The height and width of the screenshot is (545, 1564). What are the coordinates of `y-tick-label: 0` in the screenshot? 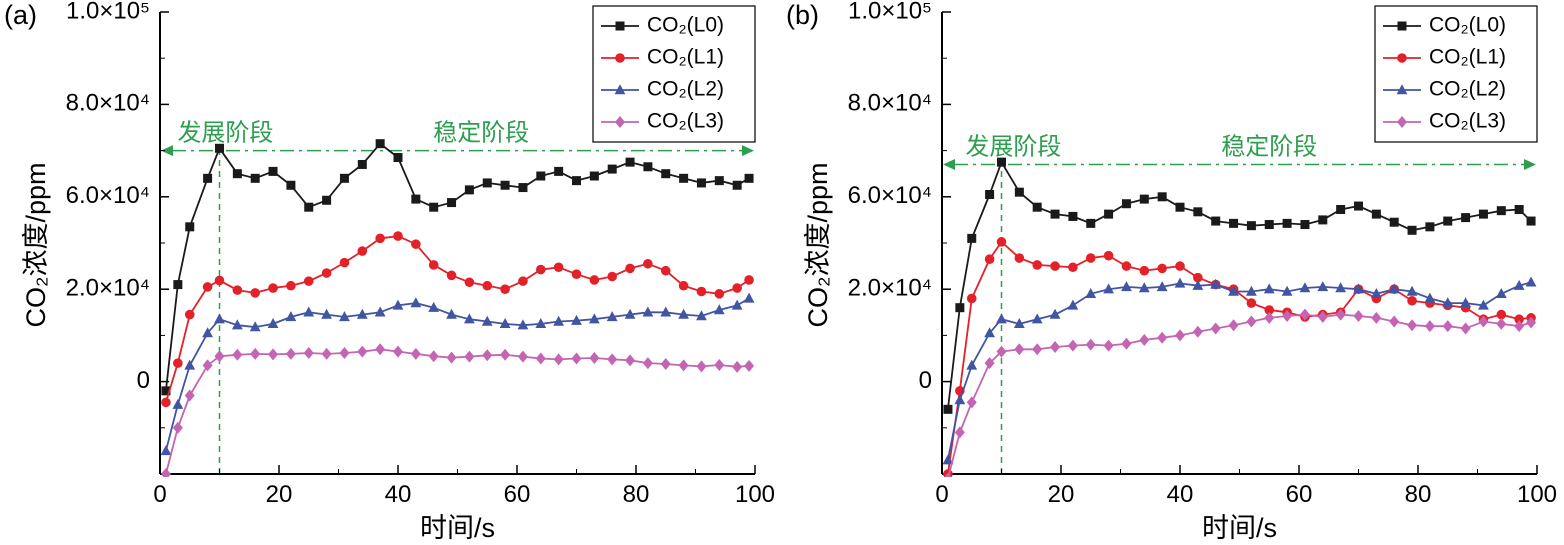 It's located at (925, 380).